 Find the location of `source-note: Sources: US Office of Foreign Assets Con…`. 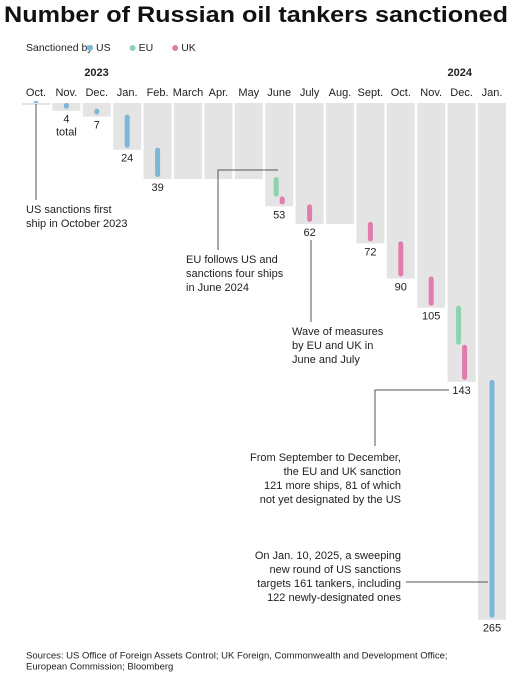

source-note: Sources: US Office of Foreign Assets Con… is located at coordinates (237, 656).